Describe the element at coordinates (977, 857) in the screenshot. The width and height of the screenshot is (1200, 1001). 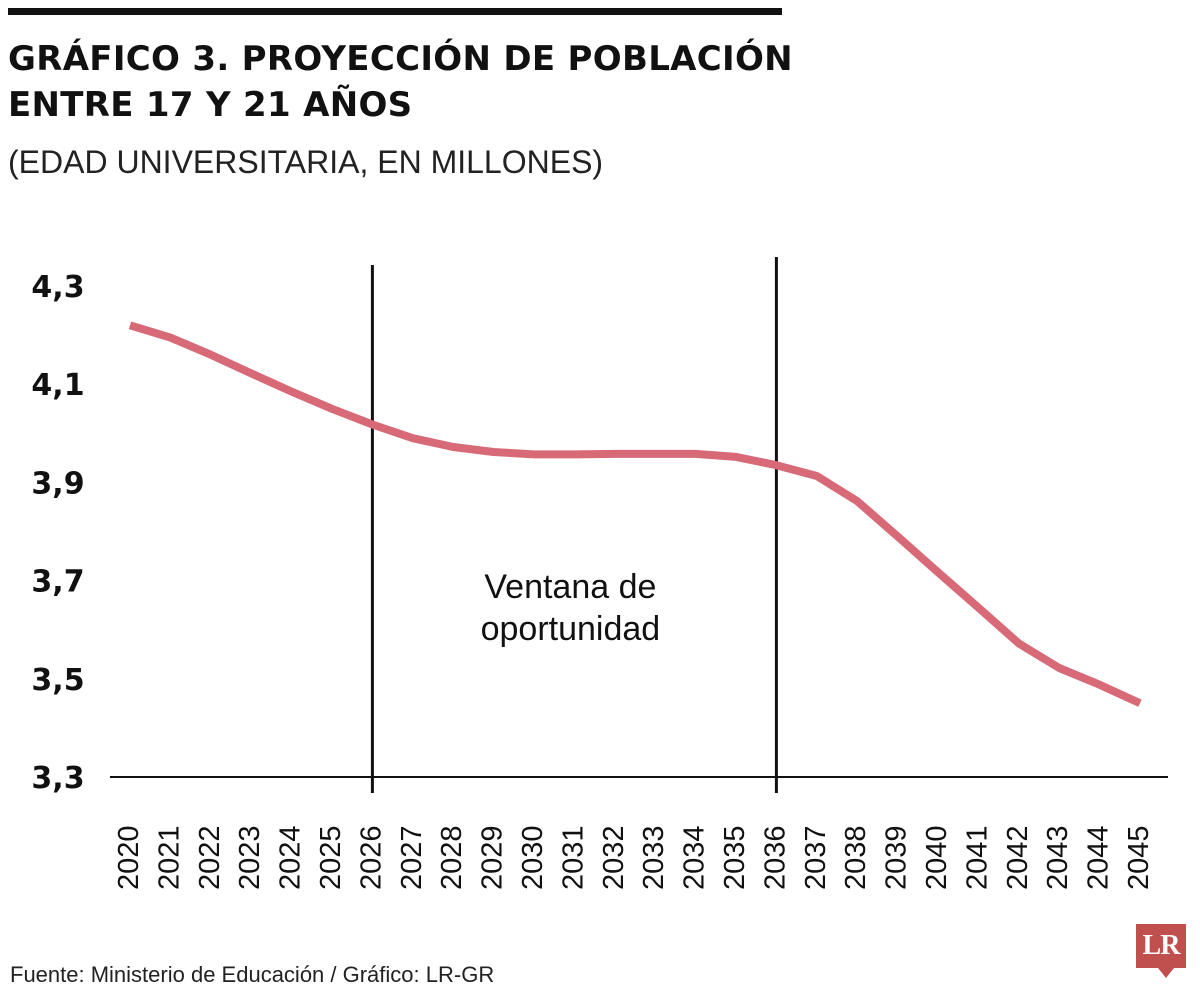
I see `x-tick-label: 2041` at that location.